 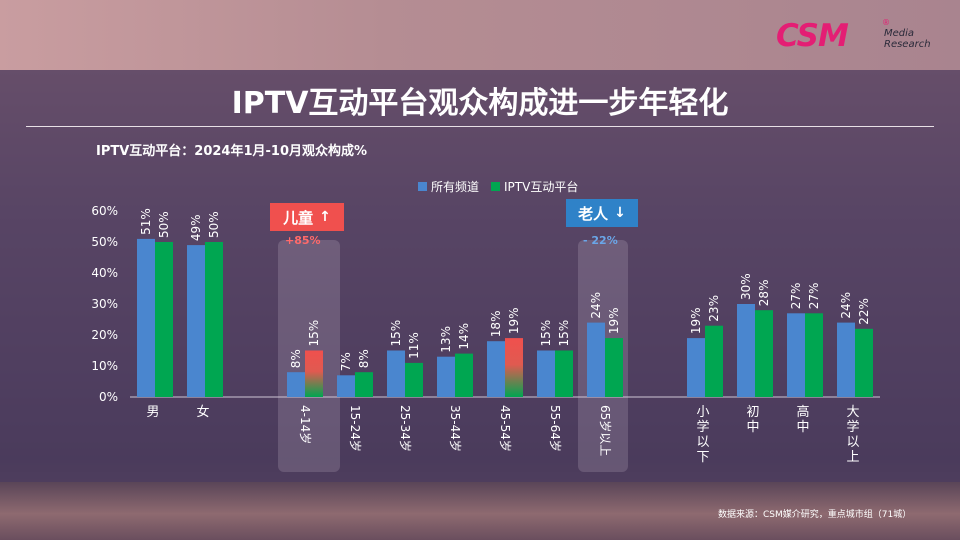 What do you see at coordinates (852, 457) in the screenshot?
I see `x-tick-label: 上` at bounding box center [852, 457].